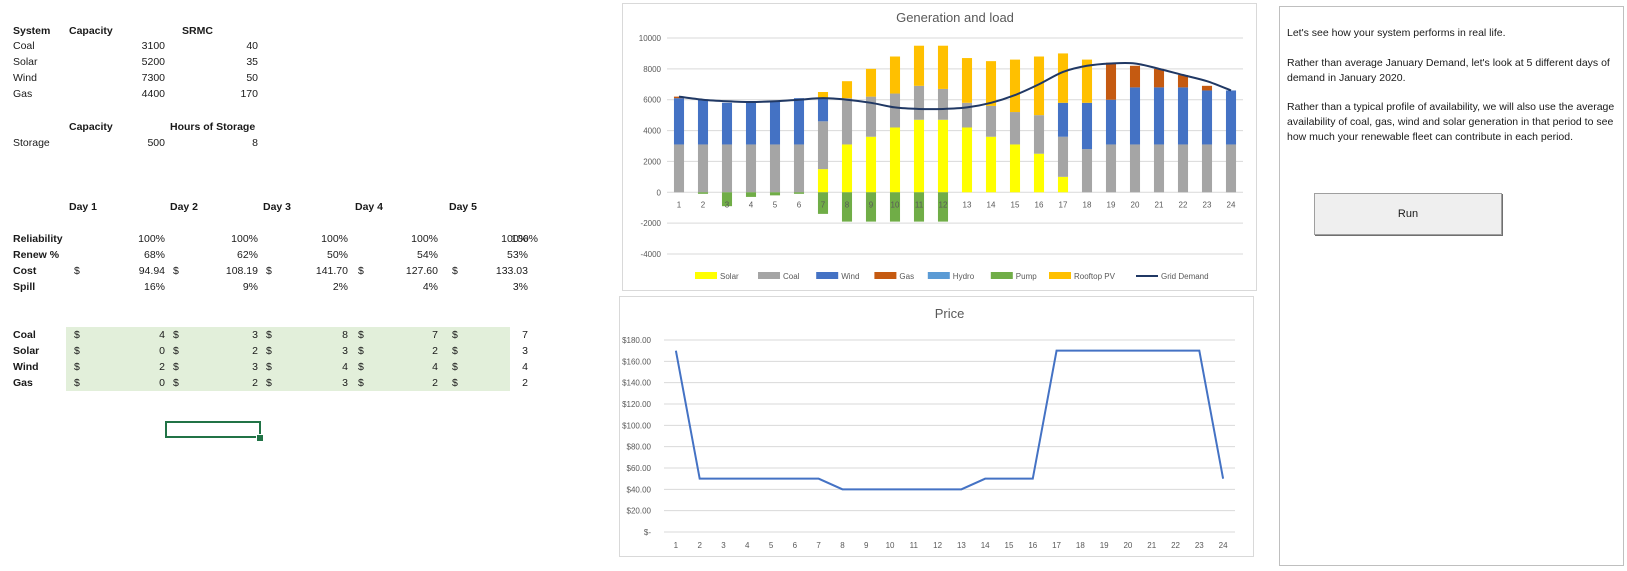  What do you see at coordinates (651, 254) in the screenshot?
I see `y-tick-label: -4000` at bounding box center [651, 254].